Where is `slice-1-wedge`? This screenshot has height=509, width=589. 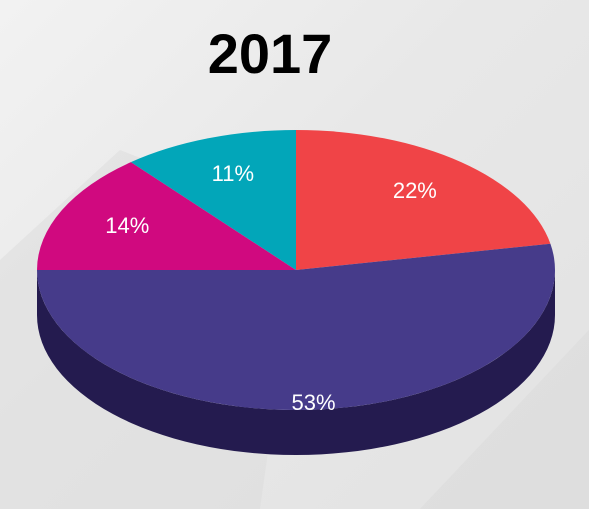 slice-1-wedge is located at coordinates (423, 200).